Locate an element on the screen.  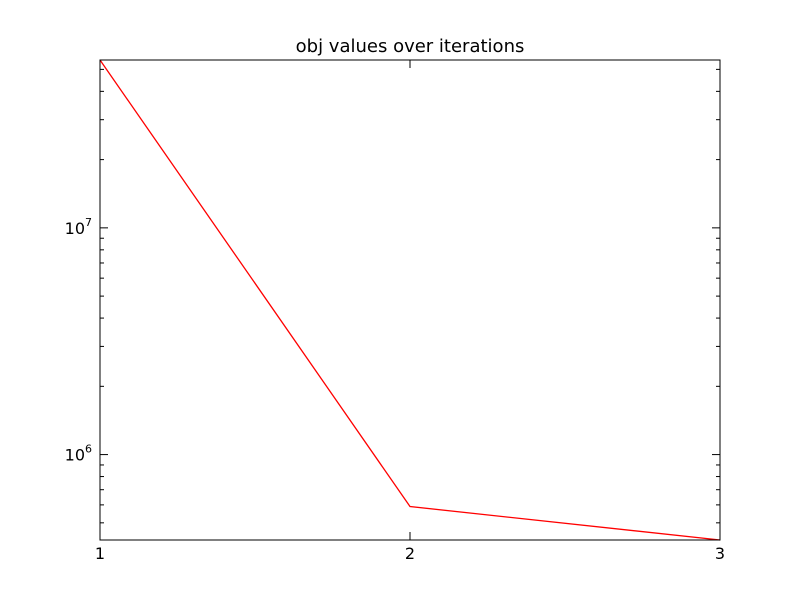
x-tick-labels: 1 2 3 is located at coordinates (410, 553).